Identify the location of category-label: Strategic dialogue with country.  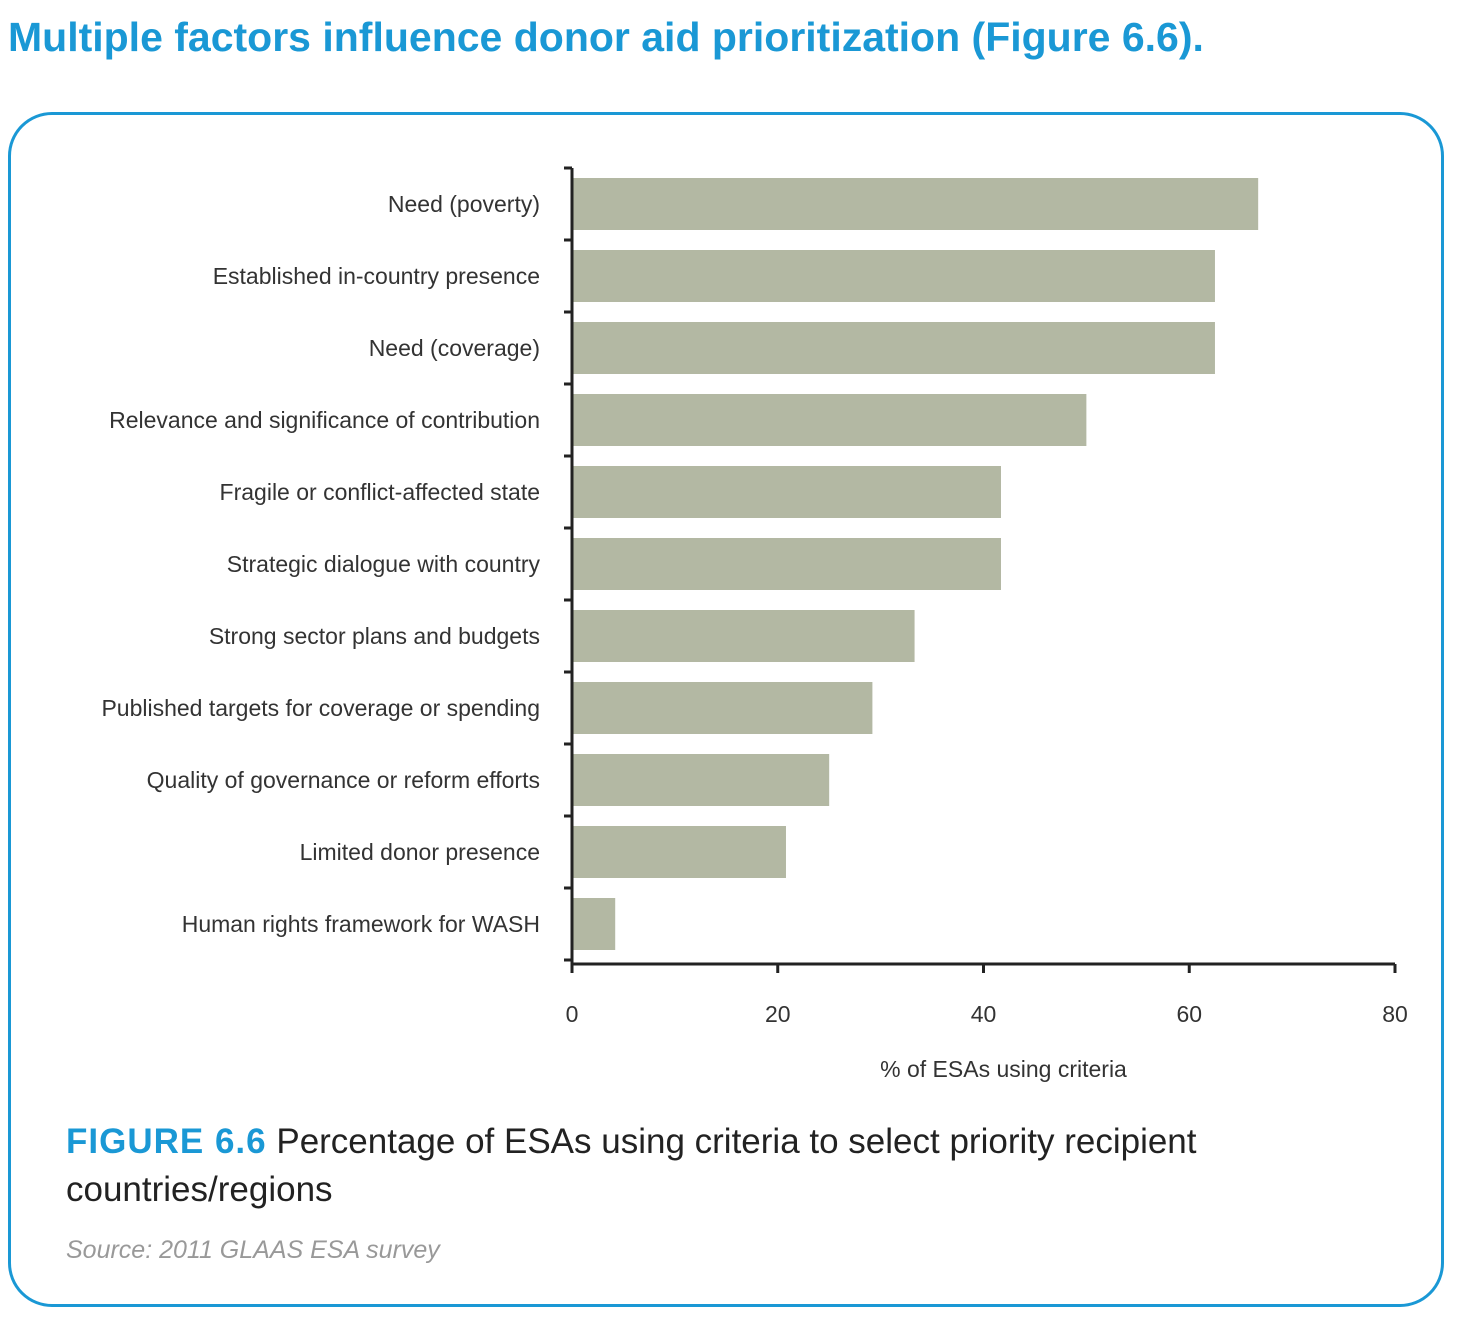
(384, 564).